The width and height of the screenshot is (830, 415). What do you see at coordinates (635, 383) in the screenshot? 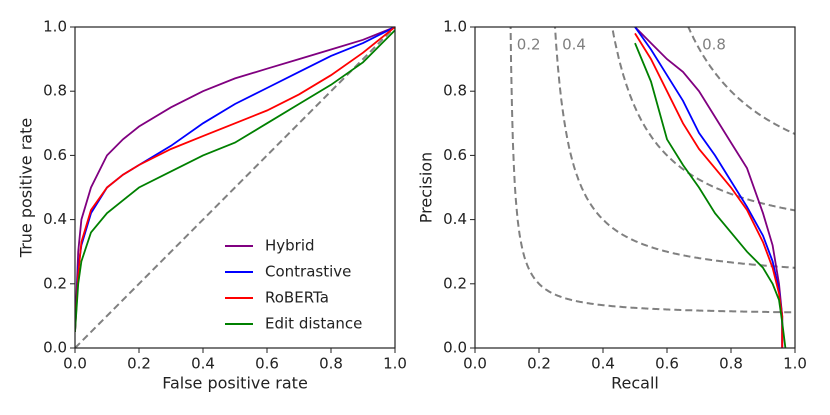
I see `x-axis-label: Recall` at bounding box center [635, 383].